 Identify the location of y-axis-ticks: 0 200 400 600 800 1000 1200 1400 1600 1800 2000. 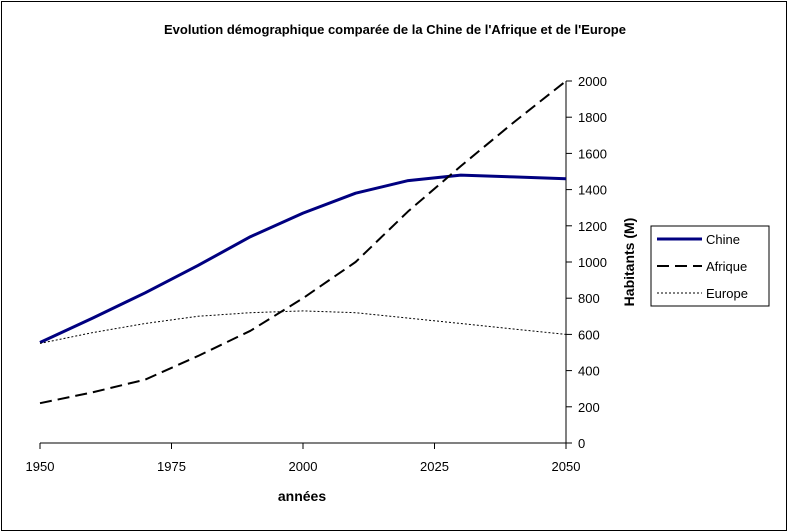
(586, 262).